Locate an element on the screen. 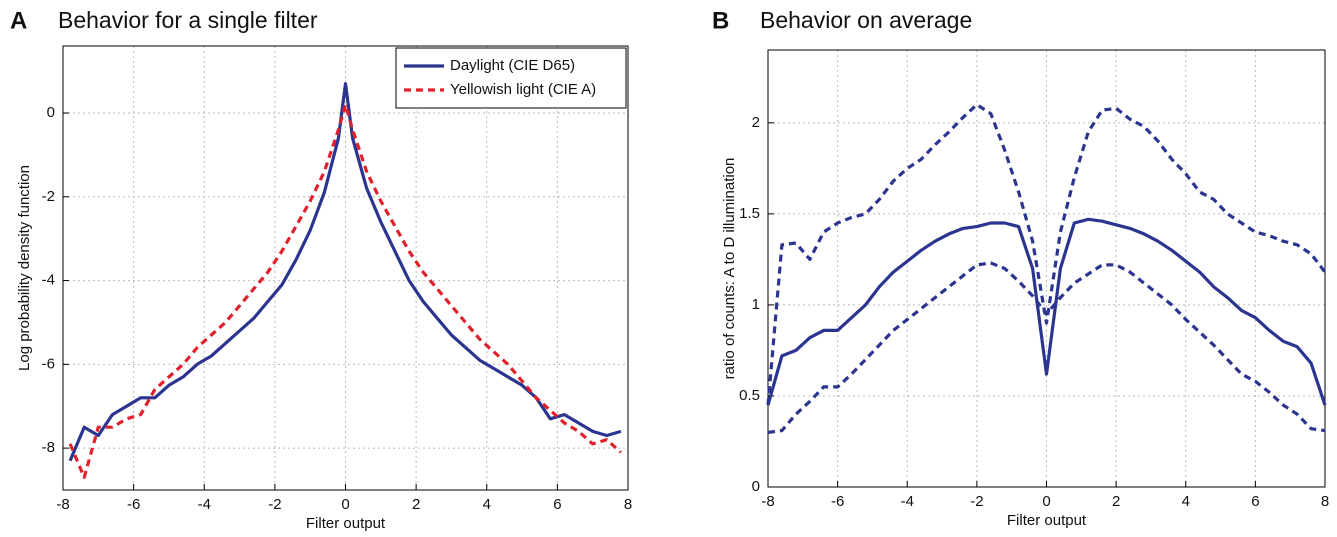 This screenshot has height=537, width=1337. y-tick-label: 2 is located at coordinates (756, 122).